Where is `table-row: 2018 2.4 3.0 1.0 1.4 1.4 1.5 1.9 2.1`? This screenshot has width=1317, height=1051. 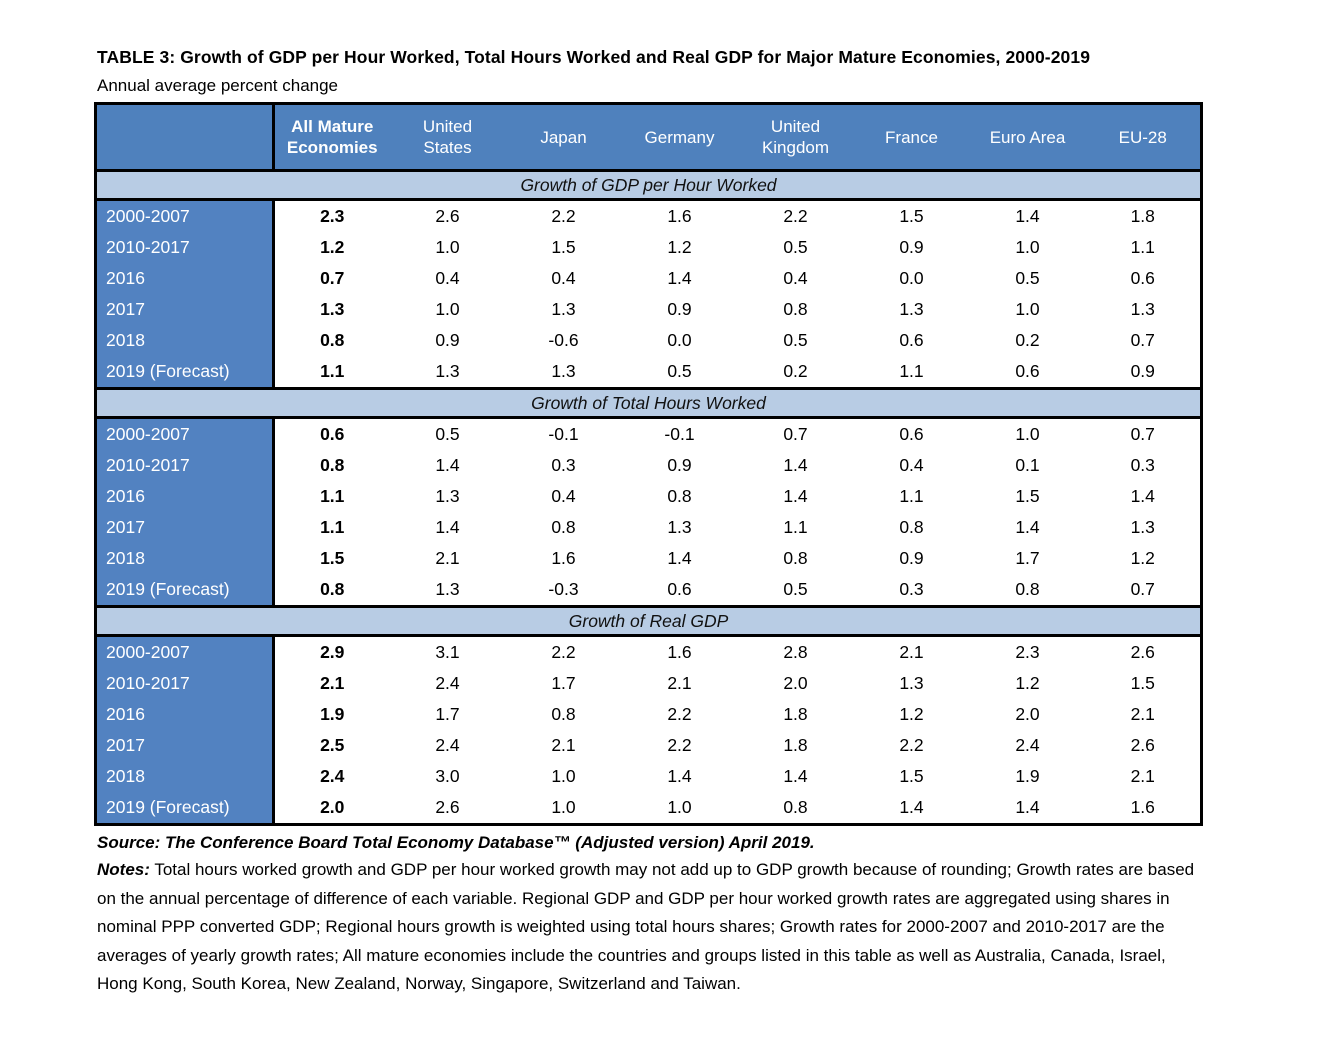 table-row: 2018 2.4 3.0 1.0 1.4 1.4 1.5 1.9 2.1 is located at coordinates (648, 776).